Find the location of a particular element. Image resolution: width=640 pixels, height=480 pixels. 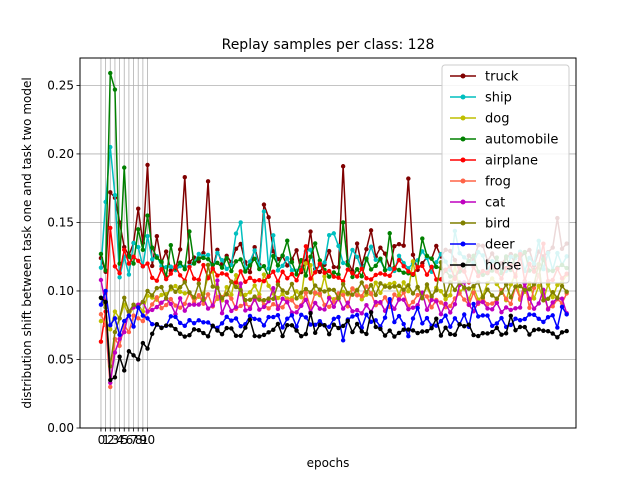

y-tick-label: 0.15 is located at coordinates (60, 222).